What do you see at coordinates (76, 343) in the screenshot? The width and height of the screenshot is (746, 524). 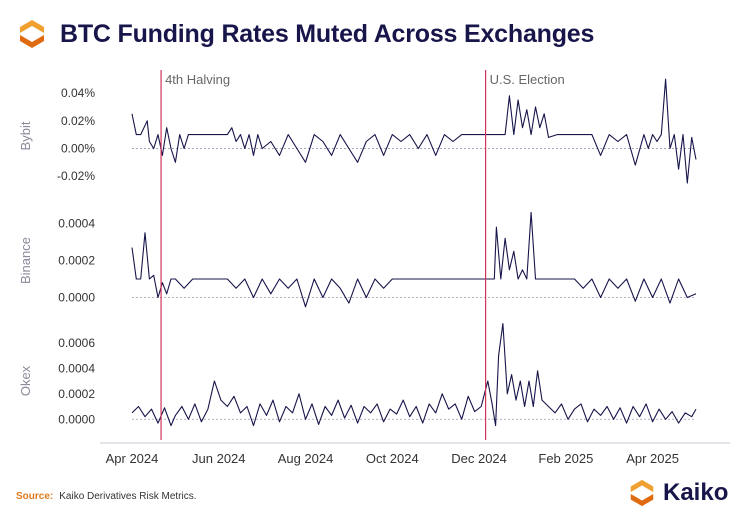 I see `y-tick-label: 0.0006` at bounding box center [76, 343].